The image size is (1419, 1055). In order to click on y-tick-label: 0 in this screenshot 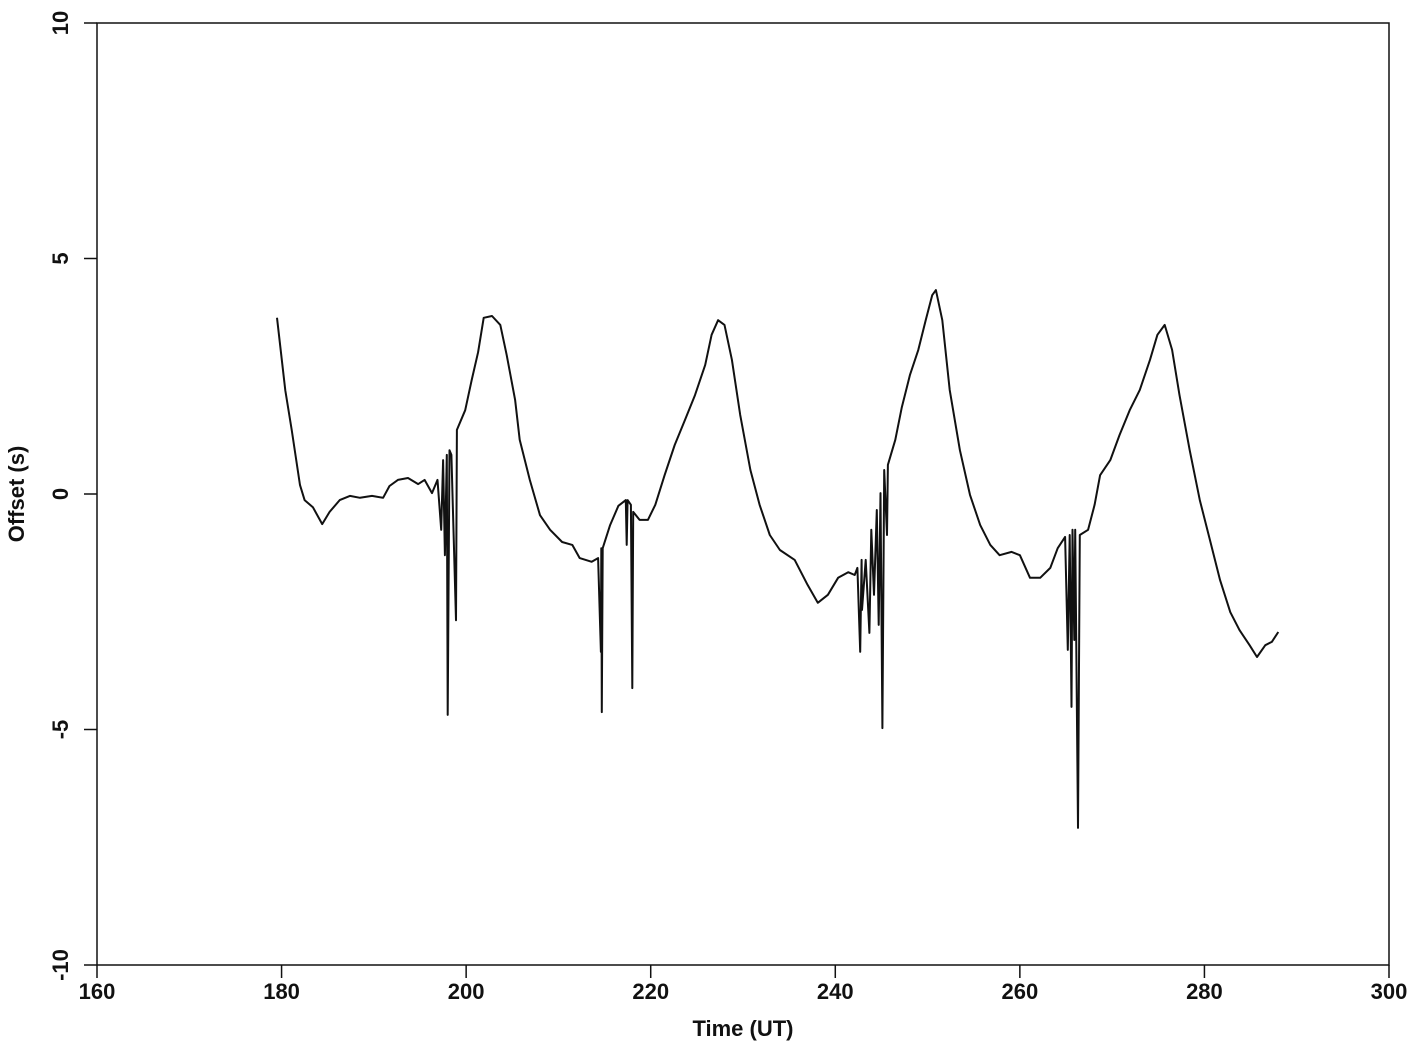, I will do `click(60, 494)`.